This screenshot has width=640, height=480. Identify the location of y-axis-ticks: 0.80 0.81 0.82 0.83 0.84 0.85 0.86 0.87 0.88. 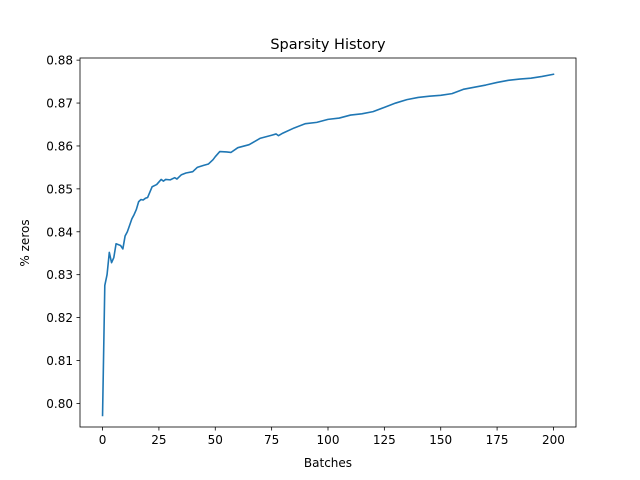
(63, 232).